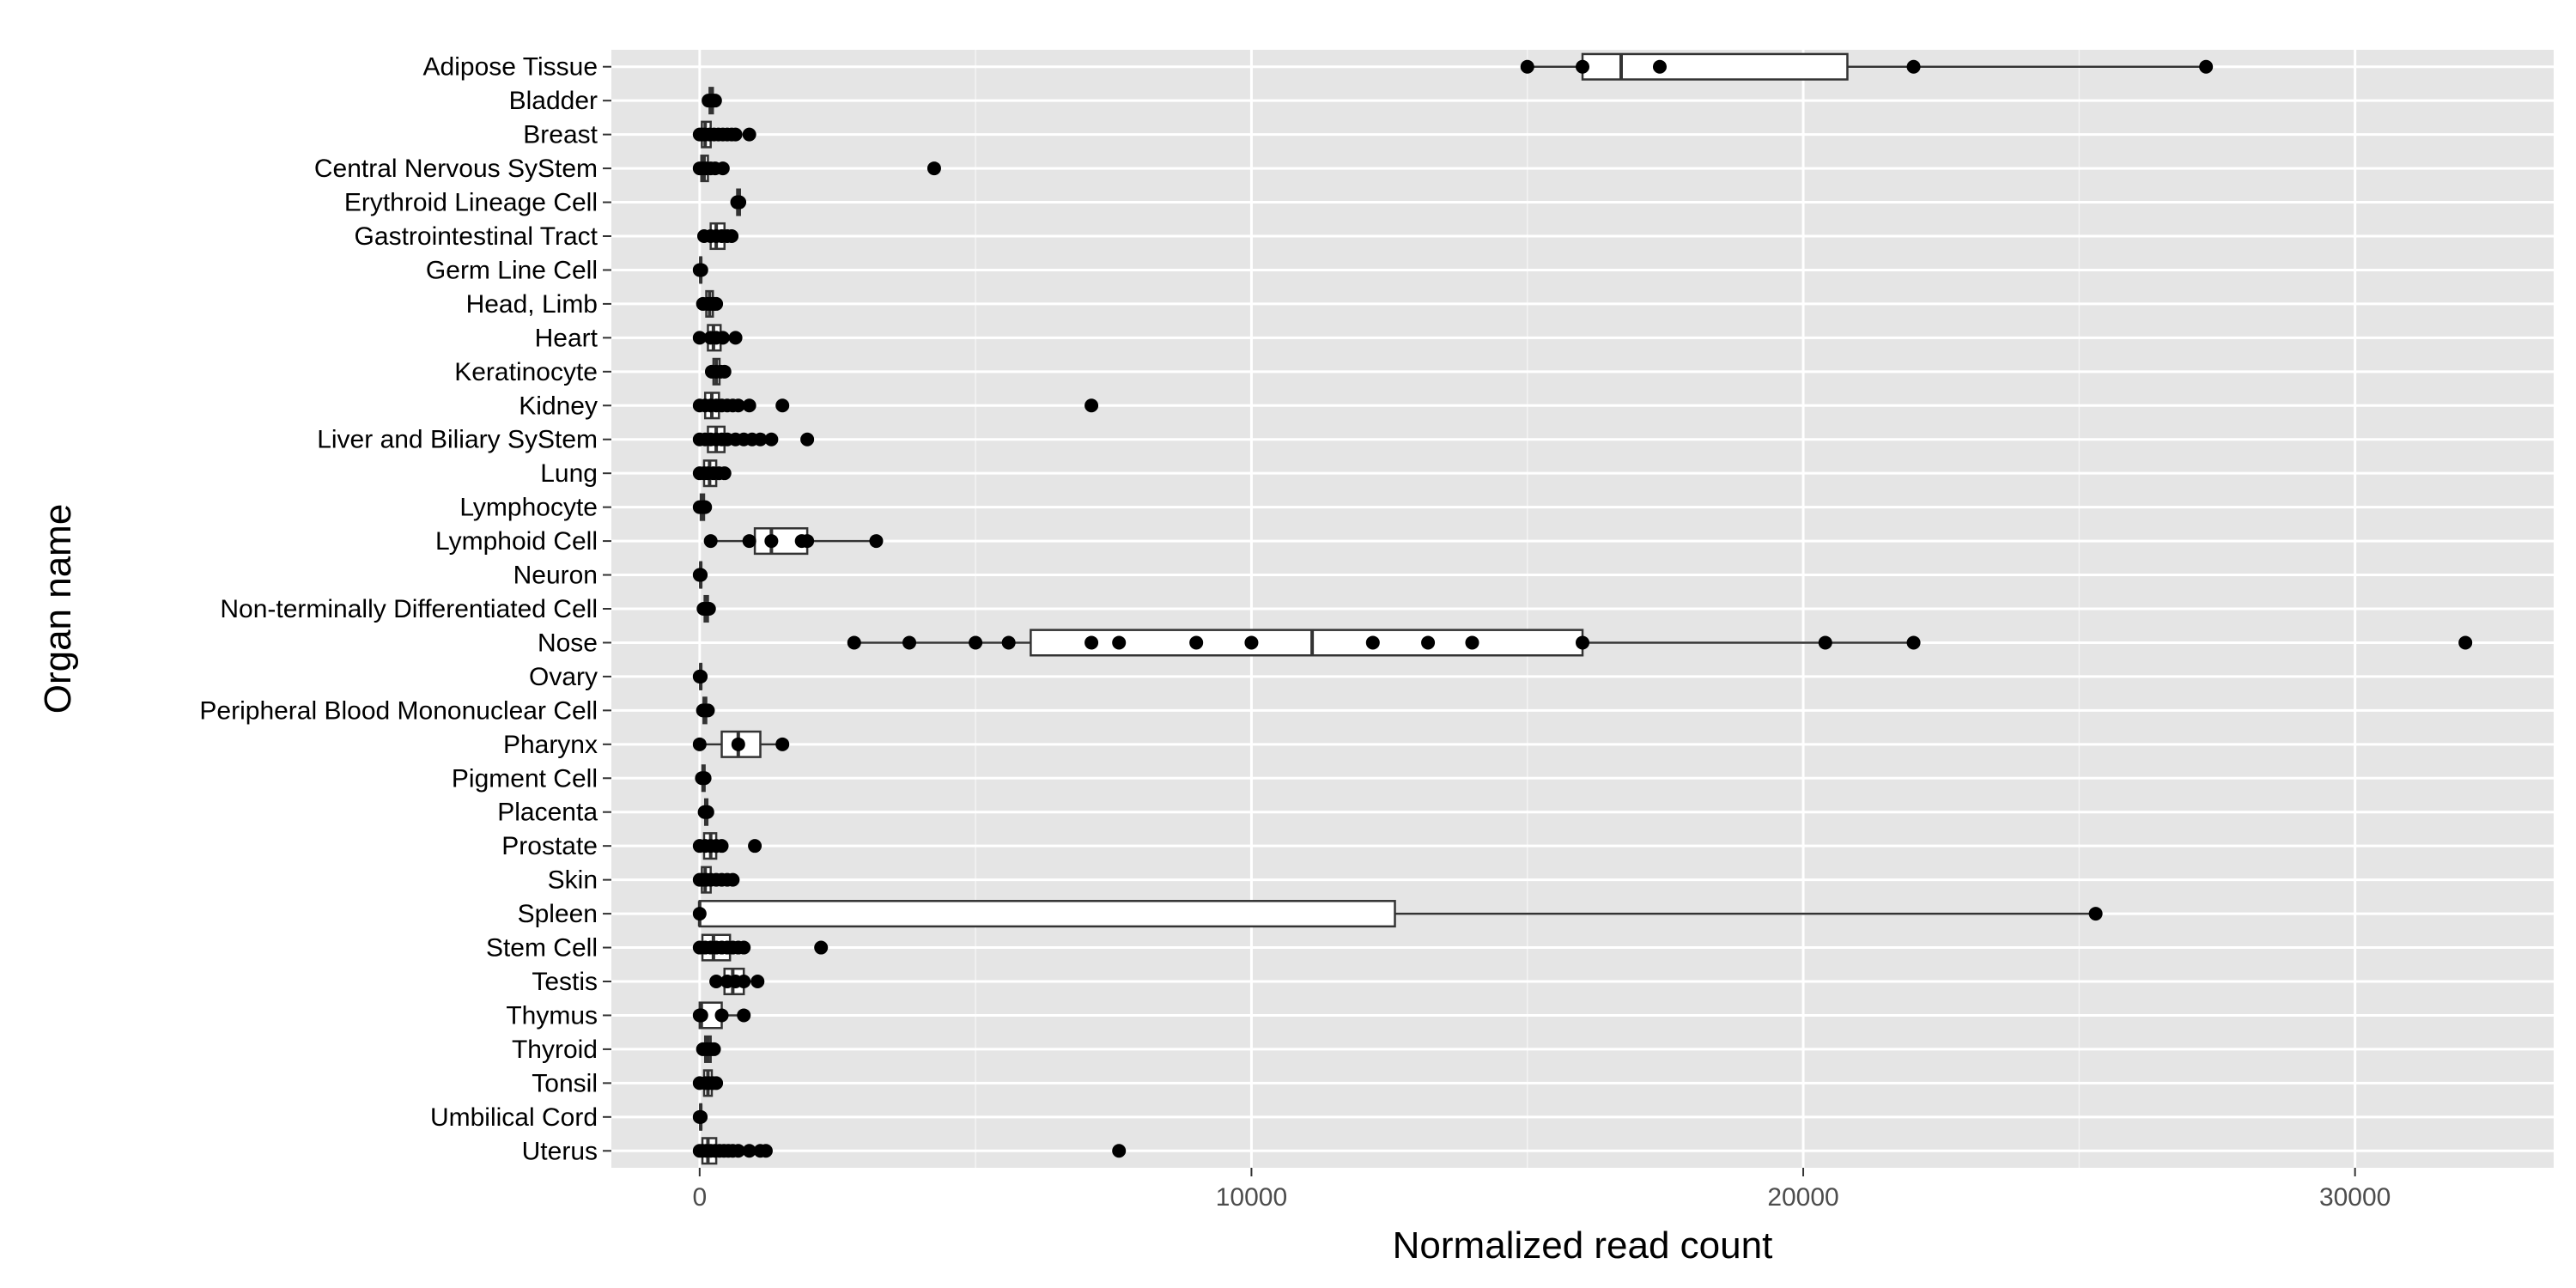 The width and height of the screenshot is (2576, 1288). I want to click on ytick-label-breast: Breast, so click(561, 135).